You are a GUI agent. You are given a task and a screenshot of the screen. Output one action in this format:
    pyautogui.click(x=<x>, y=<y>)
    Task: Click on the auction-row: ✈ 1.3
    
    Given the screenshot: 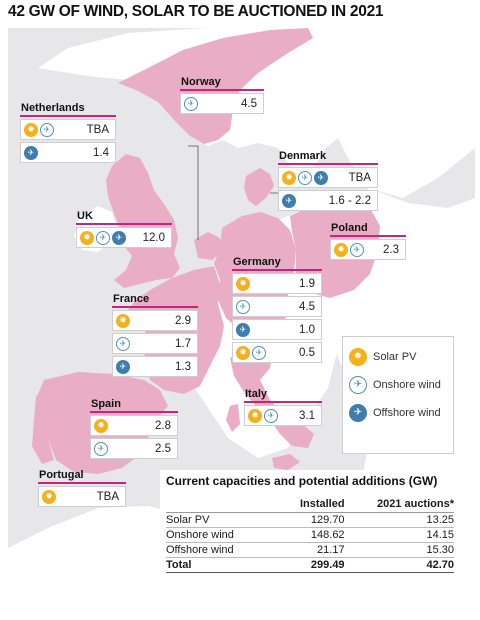 What is the action you would take?
    pyautogui.click(x=155, y=366)
    